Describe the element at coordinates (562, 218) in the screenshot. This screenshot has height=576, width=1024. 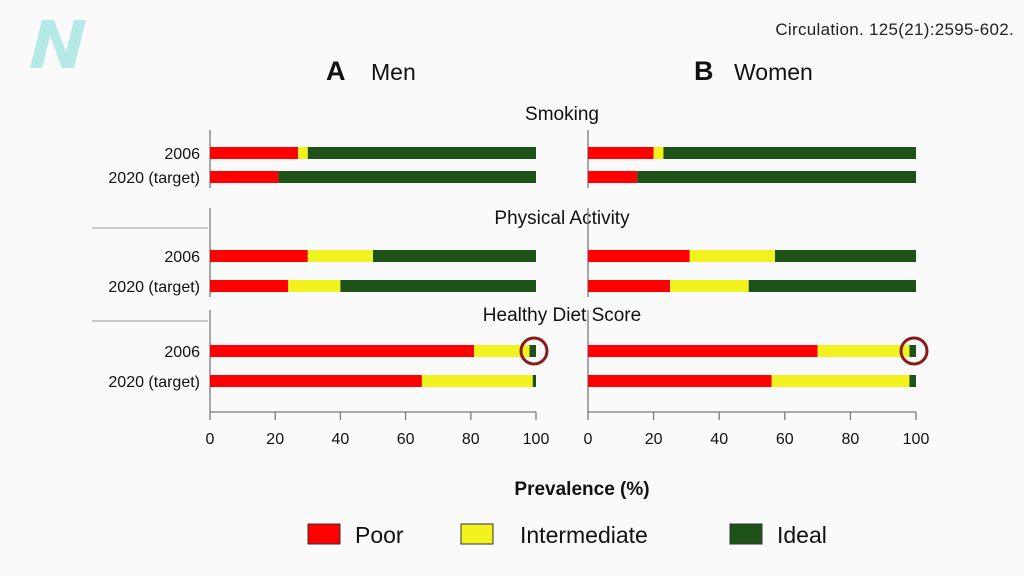
I see `group-title: Physical Activity` at that location.